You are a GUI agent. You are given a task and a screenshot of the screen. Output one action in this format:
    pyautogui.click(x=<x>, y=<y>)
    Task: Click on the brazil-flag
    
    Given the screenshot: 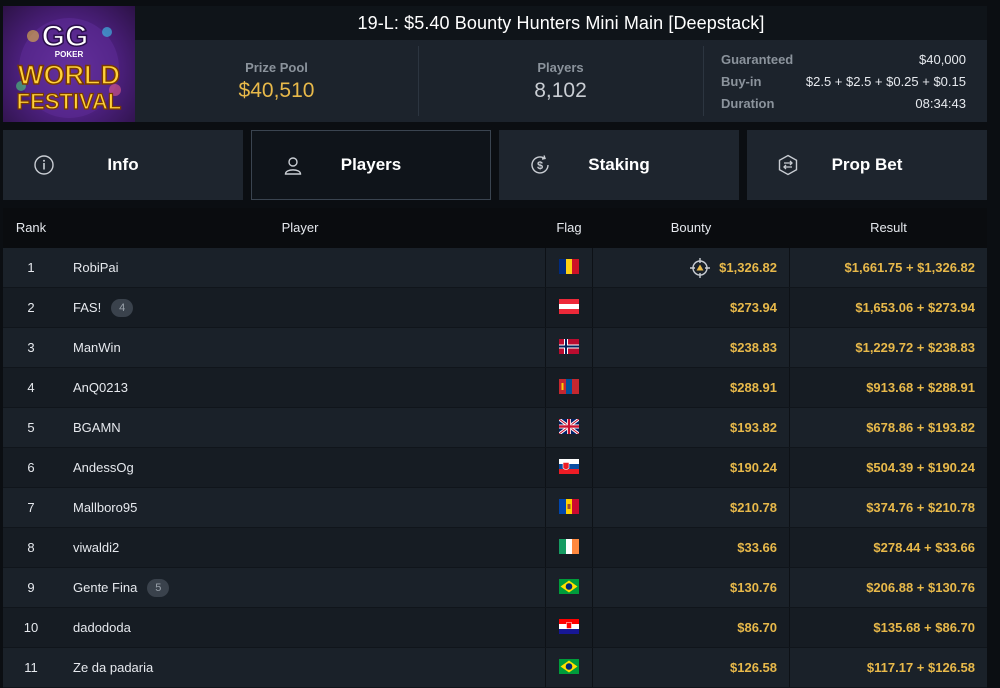 What is the action you would take?
    pyautogui.click(x=569, y=666)
    